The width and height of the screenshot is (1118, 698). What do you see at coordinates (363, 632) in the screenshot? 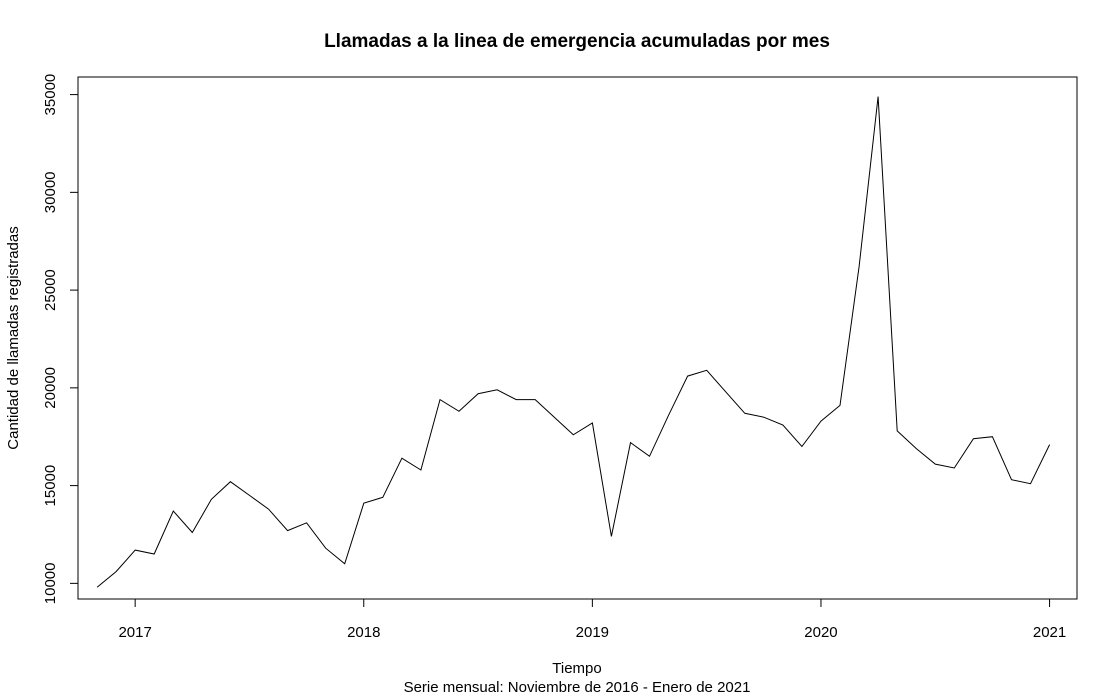
I see `x-tick-label: 2018` at bounding box center [363, 632].